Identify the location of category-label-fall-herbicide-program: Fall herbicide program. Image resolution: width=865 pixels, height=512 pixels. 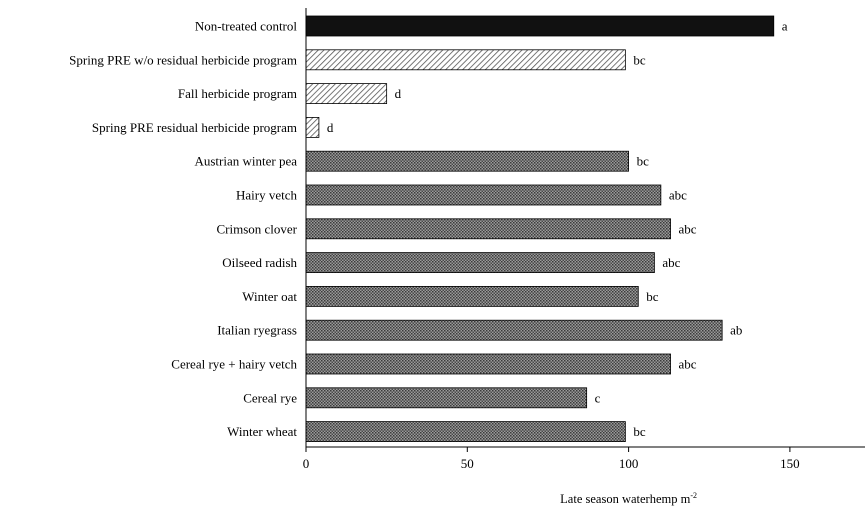
(237, 93).